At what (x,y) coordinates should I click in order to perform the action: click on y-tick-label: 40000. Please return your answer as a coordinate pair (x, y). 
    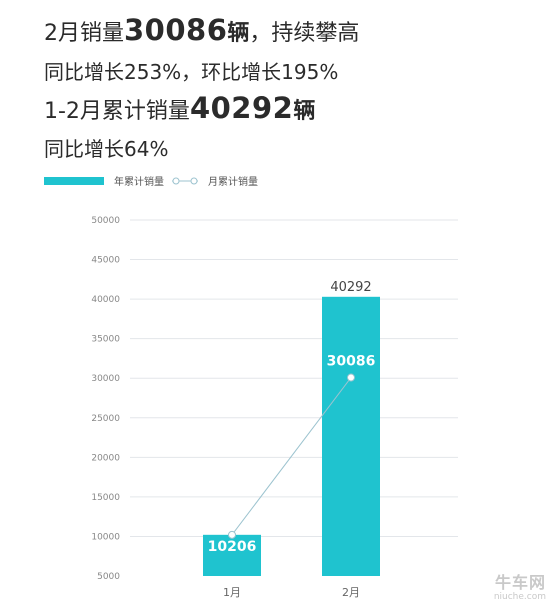
    Looking at the image, I should click on (105, 300).